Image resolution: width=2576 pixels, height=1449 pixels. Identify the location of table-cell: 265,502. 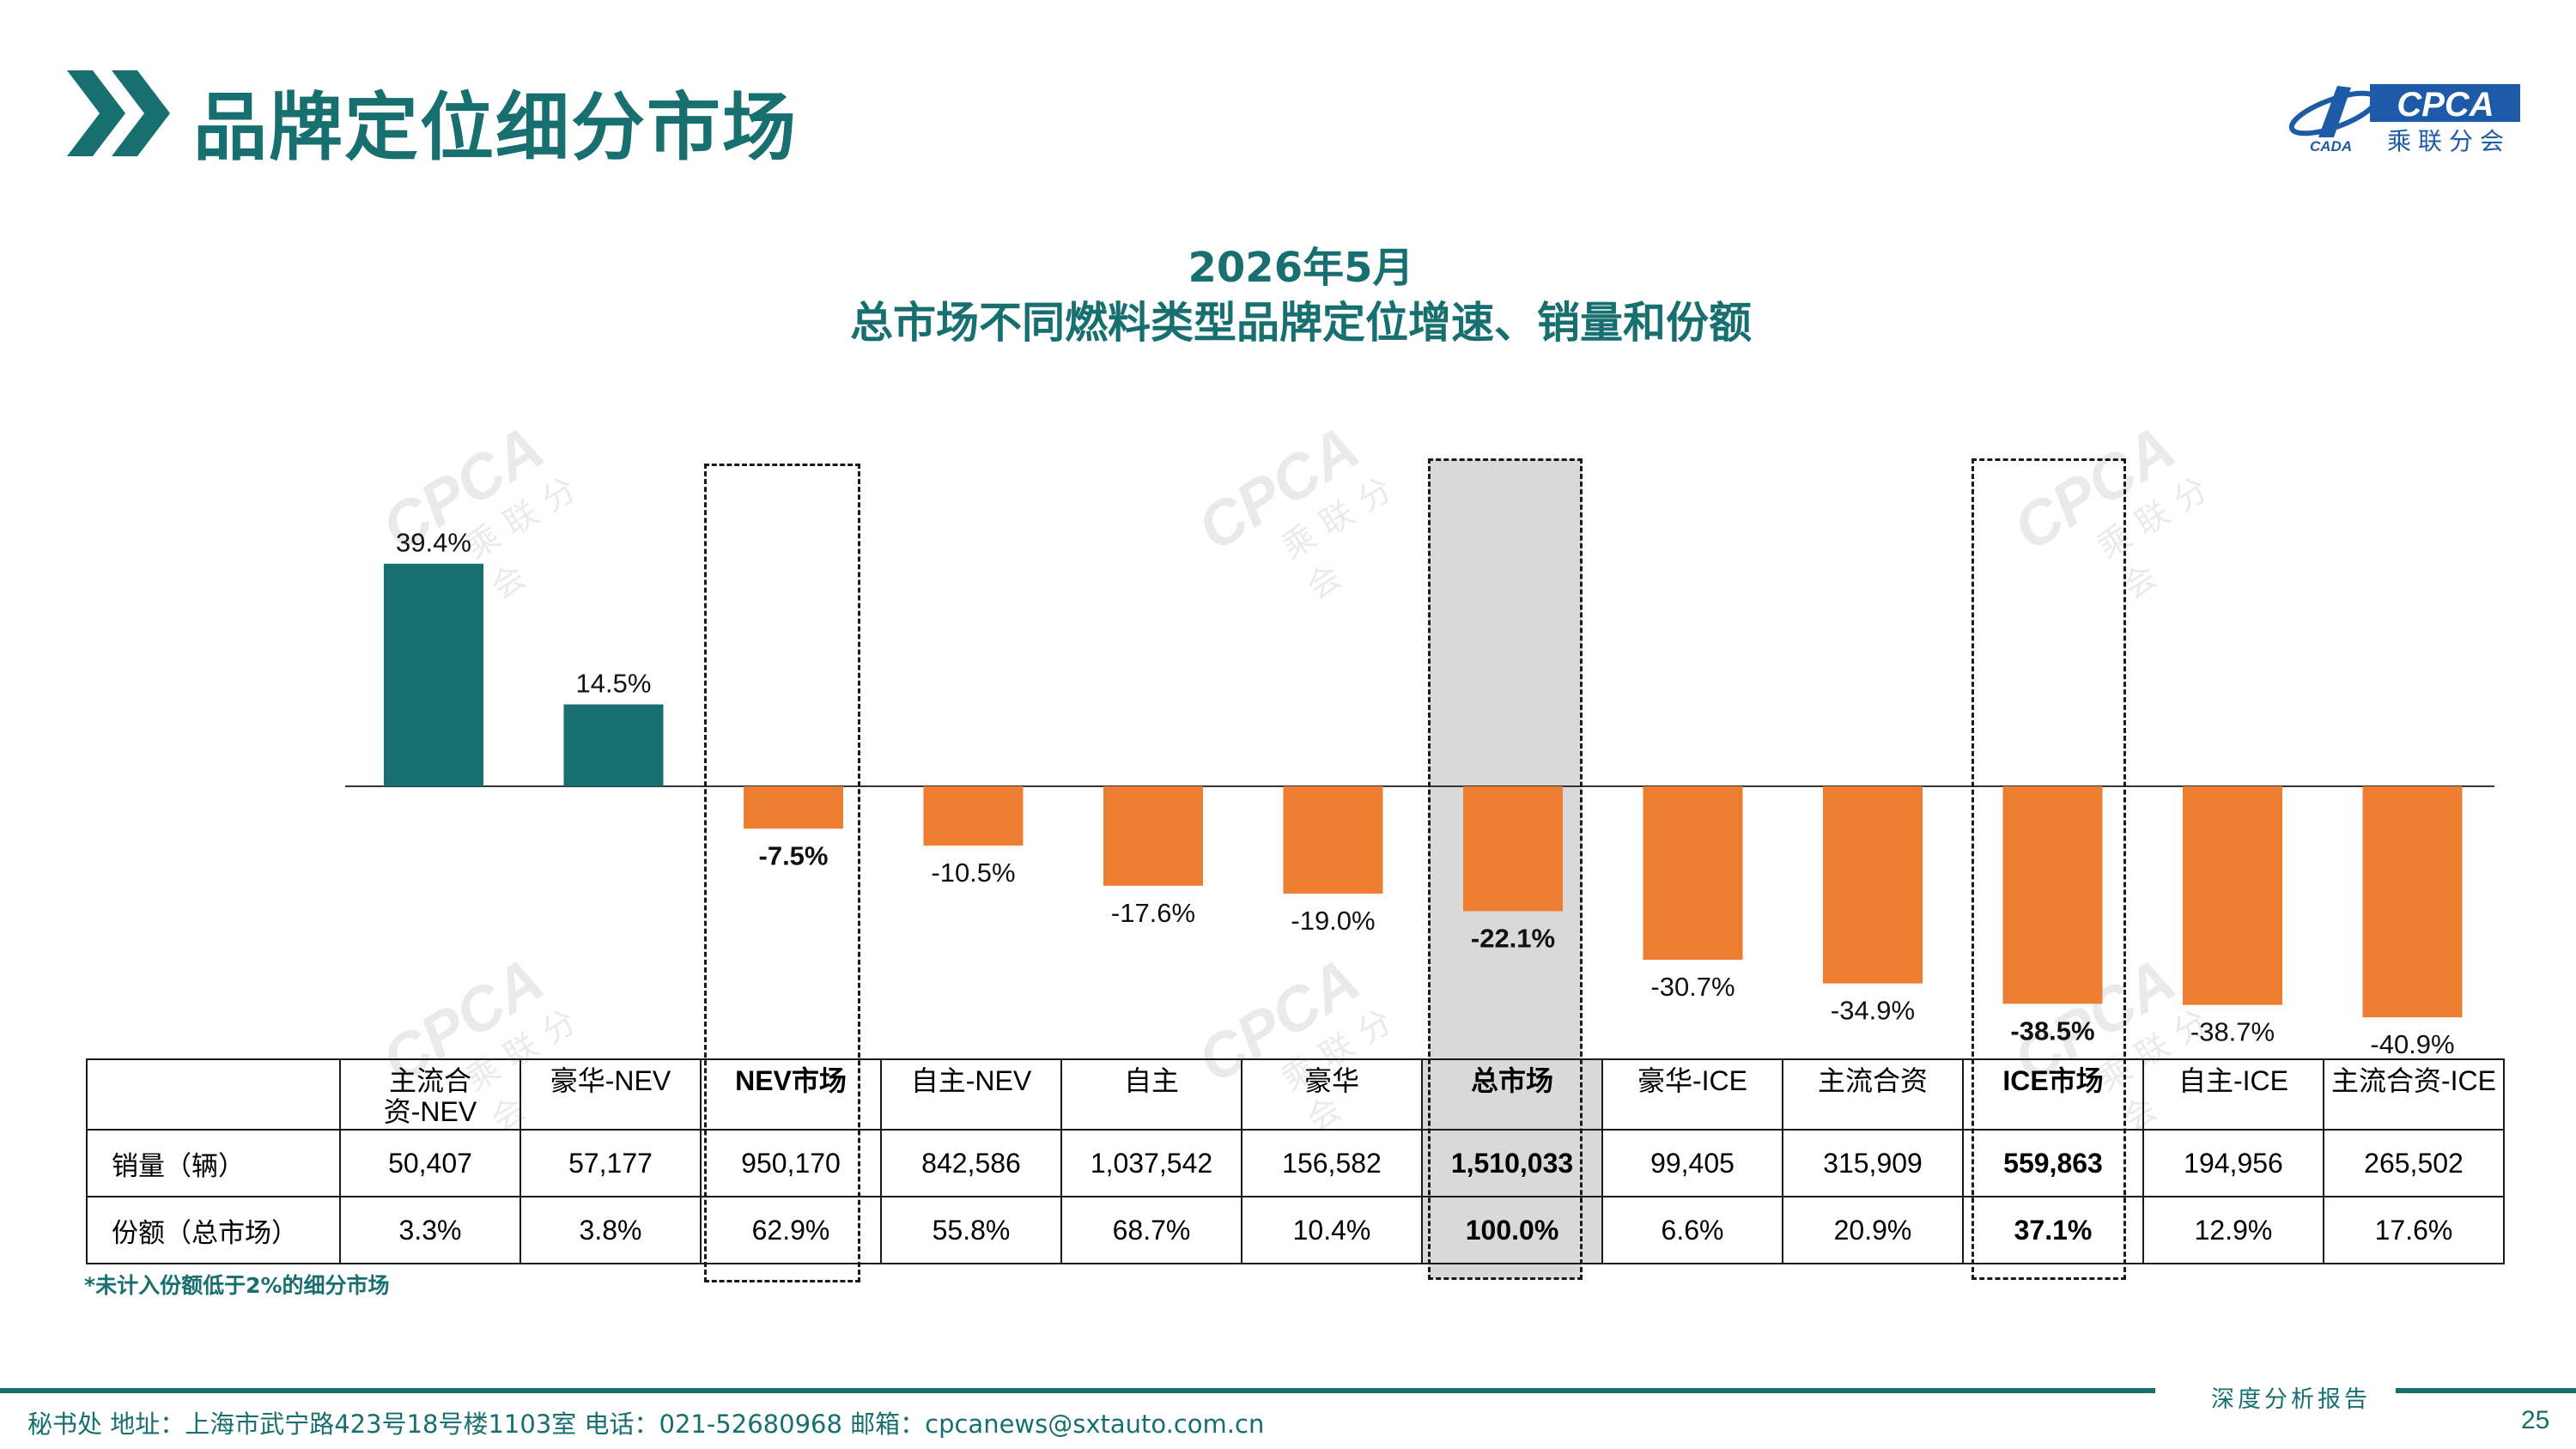
(2414, 1163).